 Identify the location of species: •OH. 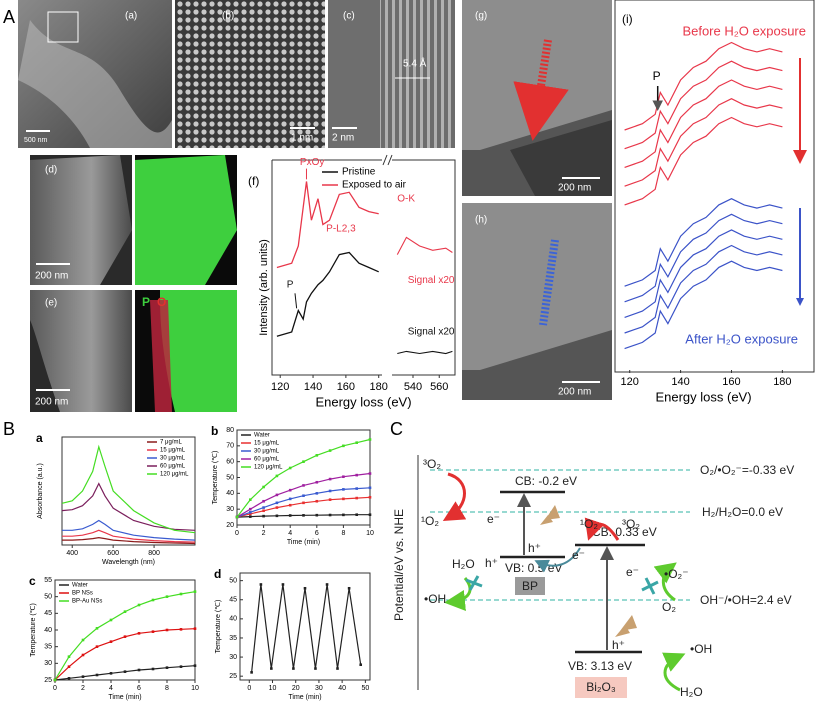
(435, 599).